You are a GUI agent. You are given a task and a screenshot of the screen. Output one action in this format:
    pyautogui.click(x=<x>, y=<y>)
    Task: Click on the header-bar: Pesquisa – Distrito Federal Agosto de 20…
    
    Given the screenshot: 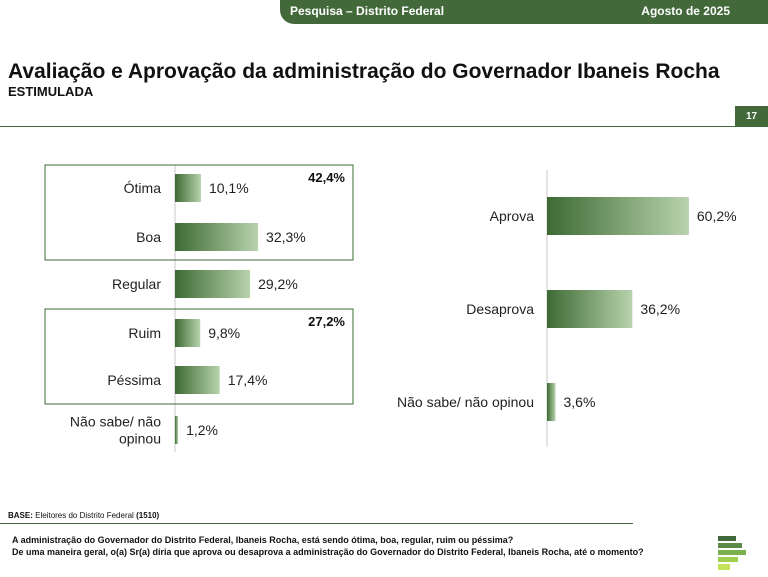 What is the action you would take?
    pyautogui.click(x=524, y=12)
    